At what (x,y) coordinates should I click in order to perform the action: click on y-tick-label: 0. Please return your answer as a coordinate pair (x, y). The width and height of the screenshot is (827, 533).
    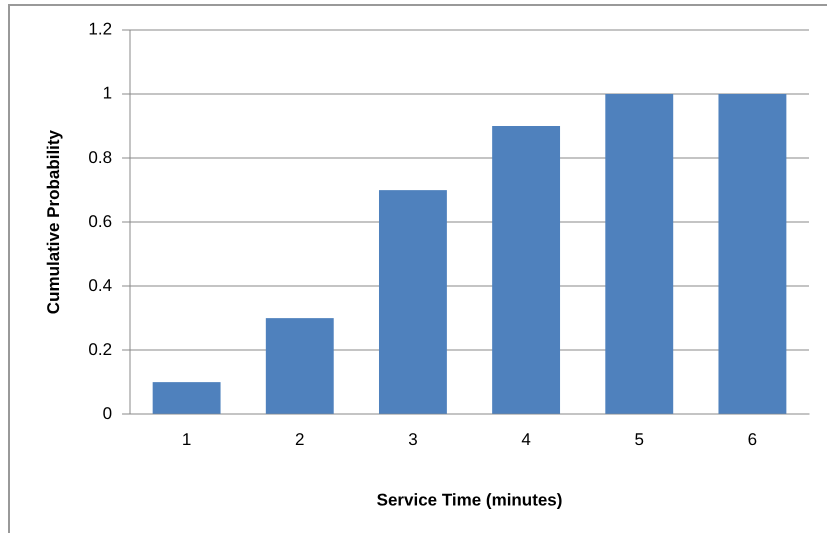
    Looking at the image, I should click on (107, 413).